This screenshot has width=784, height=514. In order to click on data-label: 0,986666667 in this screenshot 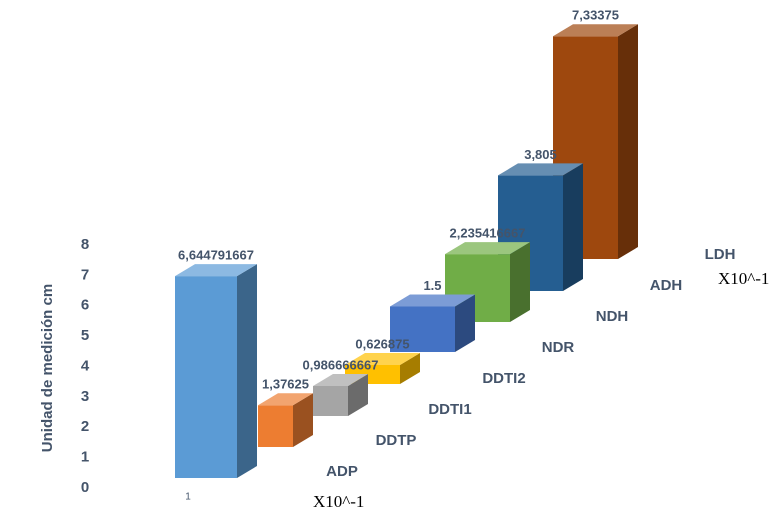, I will do `click(341, 364)`.